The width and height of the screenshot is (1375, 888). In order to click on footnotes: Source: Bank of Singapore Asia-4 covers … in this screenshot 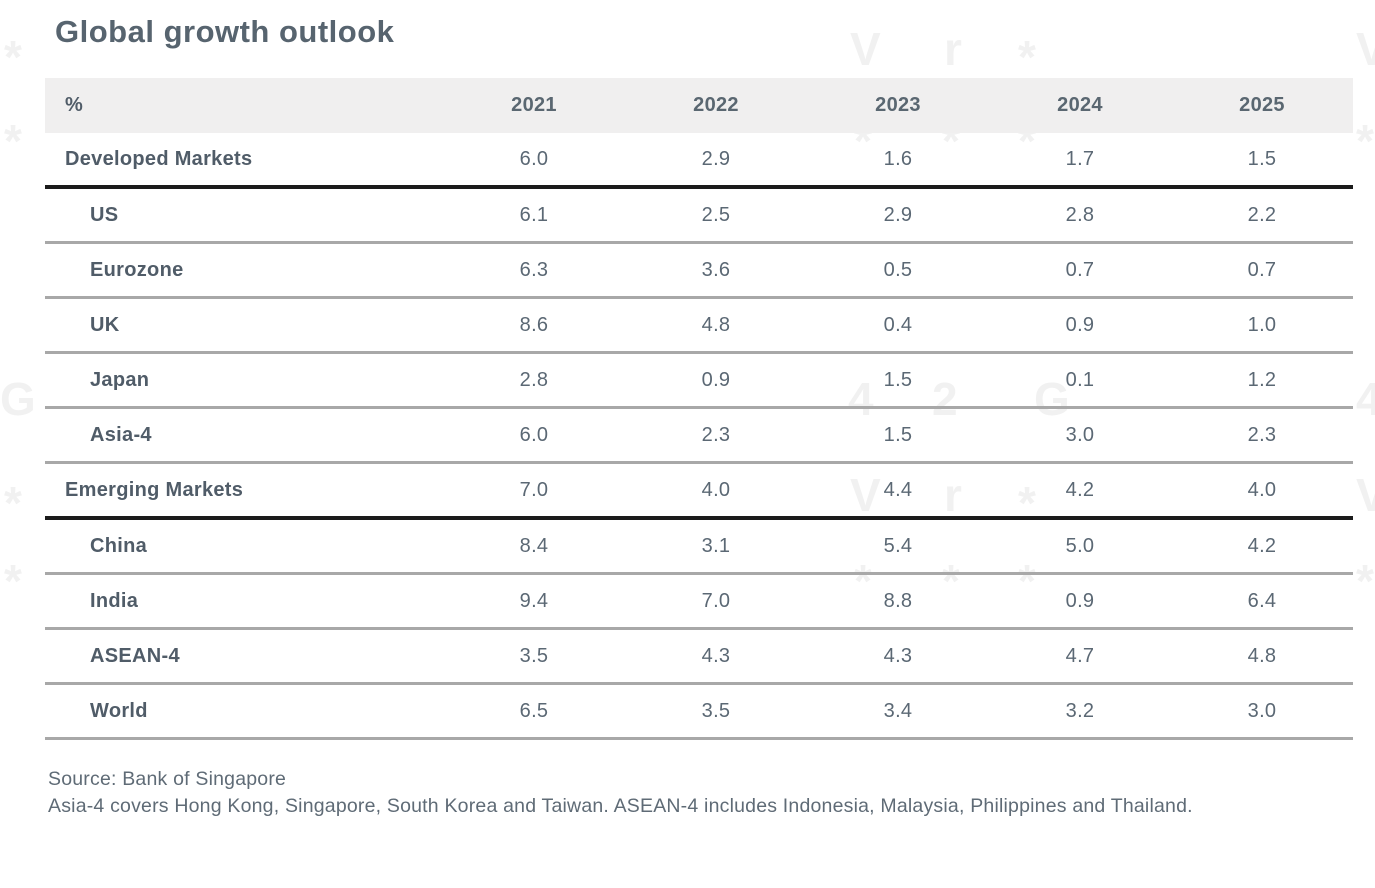, I will do `click(693, 793)`.